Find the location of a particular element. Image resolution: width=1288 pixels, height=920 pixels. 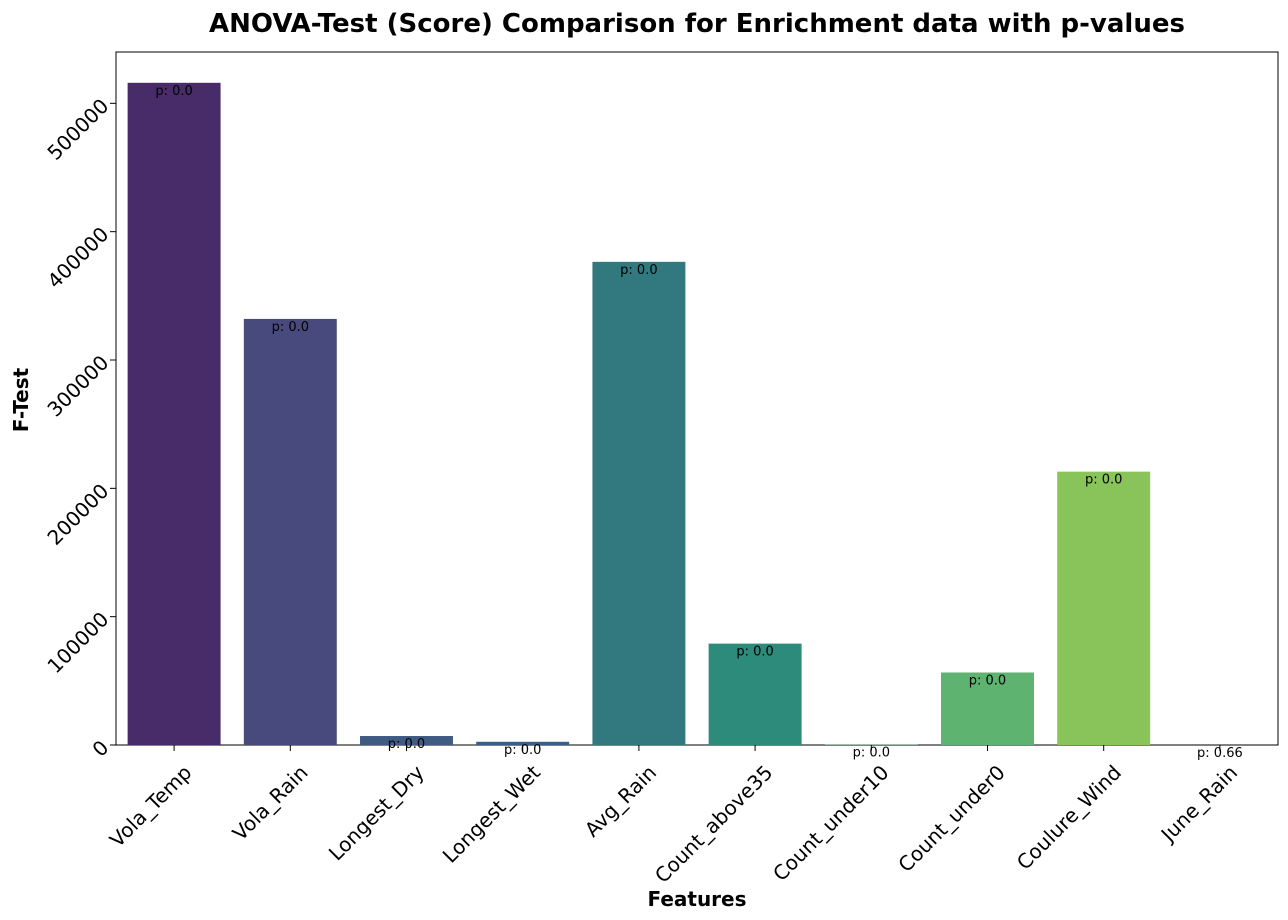

bar-longest-dry is located at coordinates (406, 740).